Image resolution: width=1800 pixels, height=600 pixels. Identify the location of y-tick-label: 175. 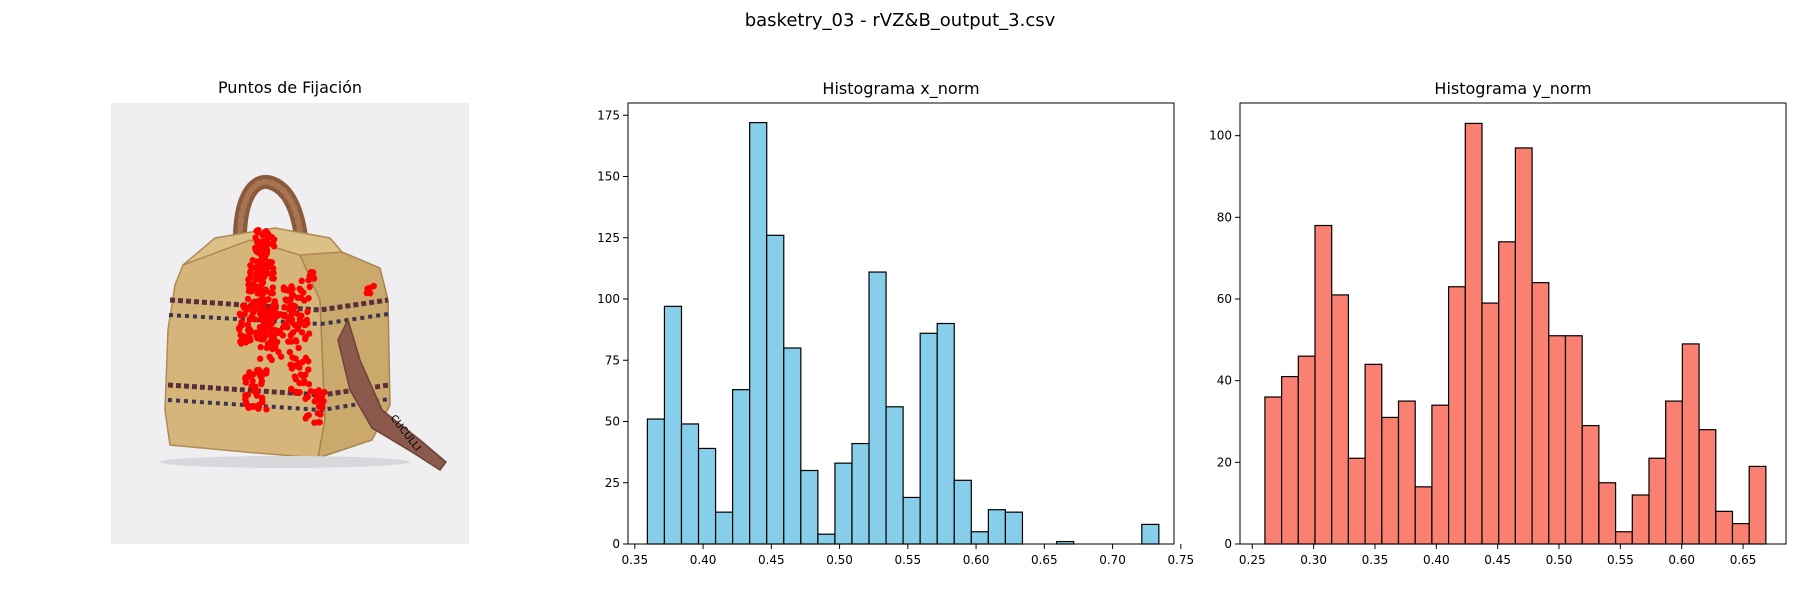
(608, 115).